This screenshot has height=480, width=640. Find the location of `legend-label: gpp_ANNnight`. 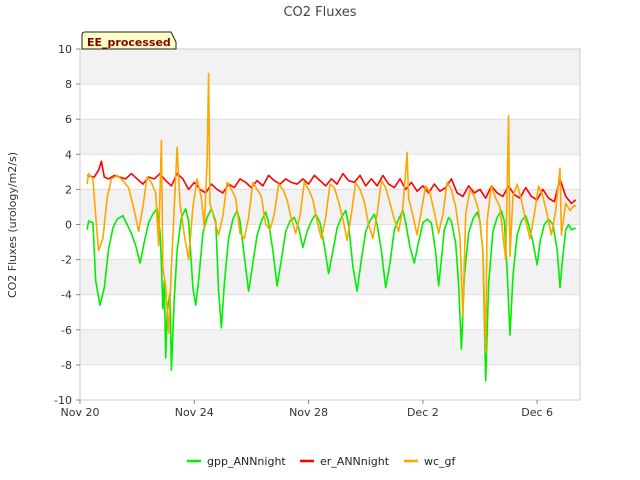

legend-label: gpp_ANNnight is located at coordinates (246, 461).